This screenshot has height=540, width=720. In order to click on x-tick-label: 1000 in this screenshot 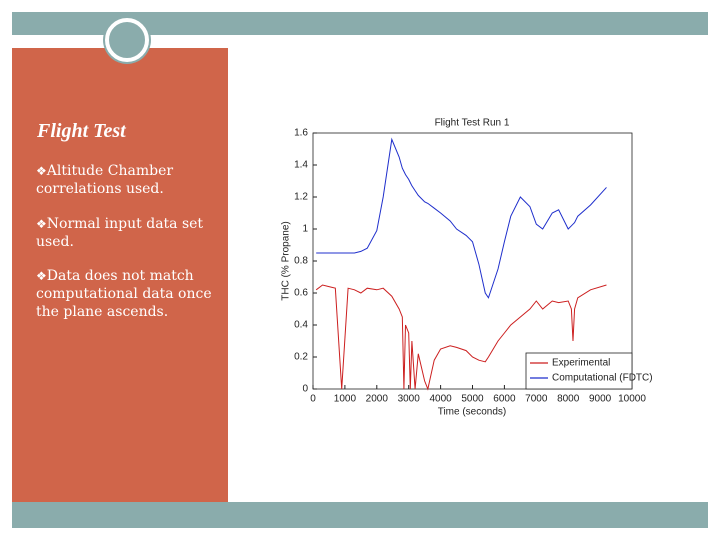, I will do `click(345, 399)`.